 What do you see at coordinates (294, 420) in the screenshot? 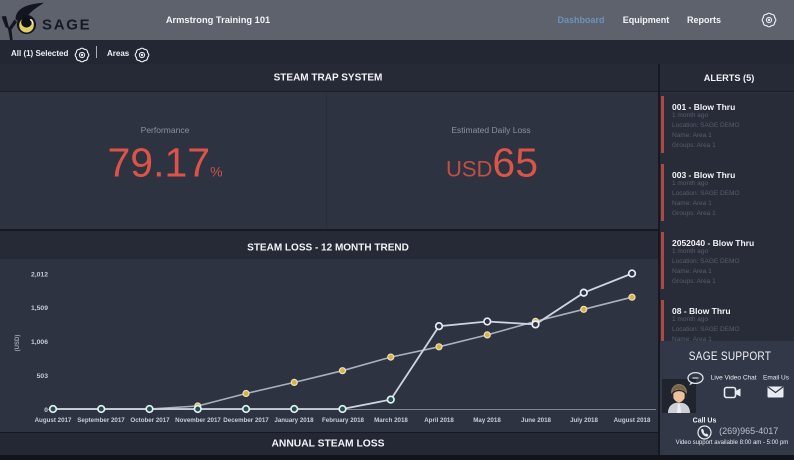
I see `svg-text: January 2018` at bounding box center [294, 420].